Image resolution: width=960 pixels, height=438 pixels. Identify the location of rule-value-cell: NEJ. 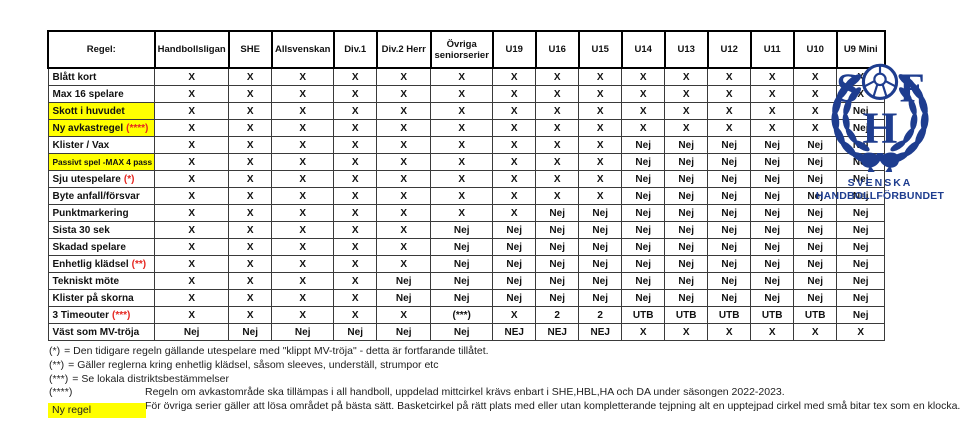
(514, 332).